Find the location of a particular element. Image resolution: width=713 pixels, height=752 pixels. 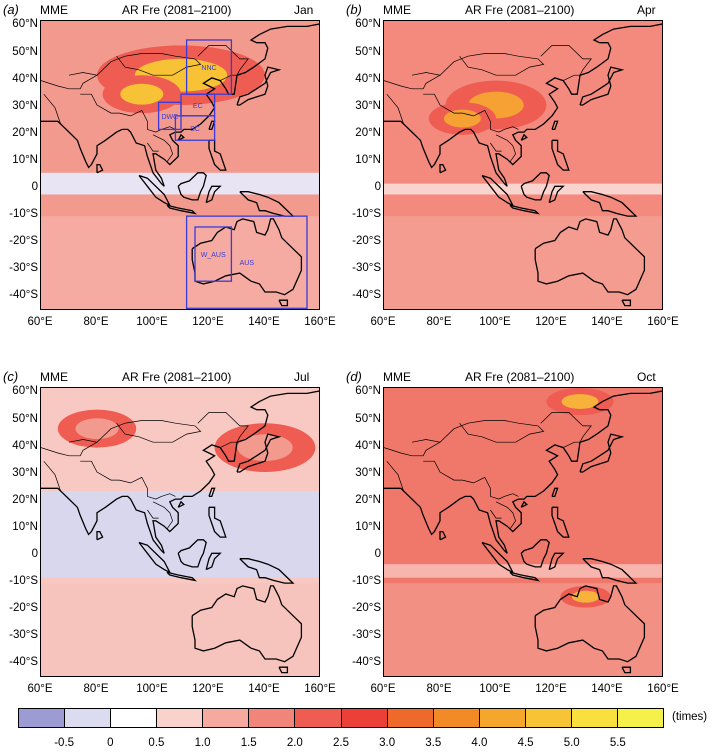

colorbar-tick-label: 4.0 is located at coordinates (479, 743).